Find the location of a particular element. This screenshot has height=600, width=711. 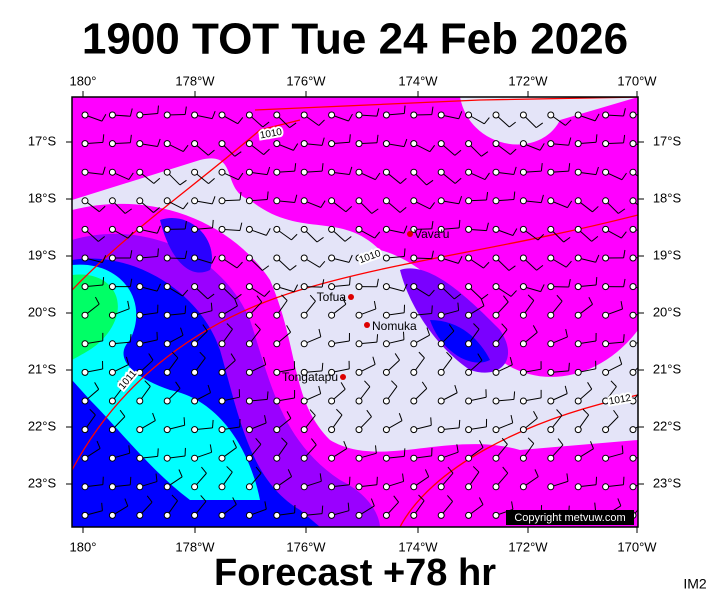

lat-label: 20°S is located at coordinates (42, 311).